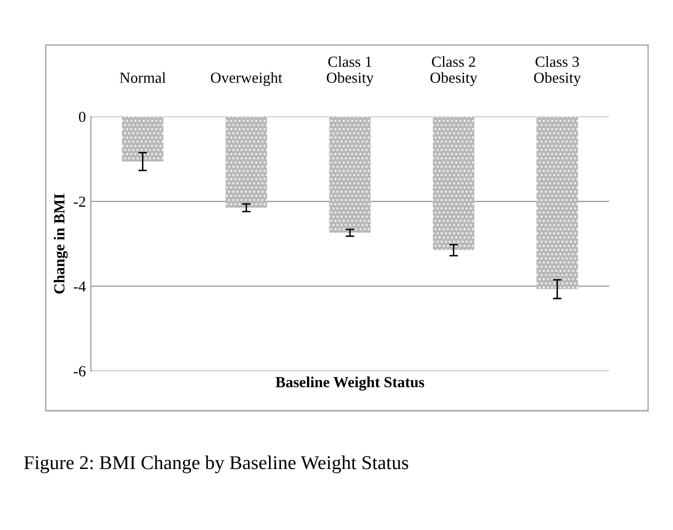 The height and width of the screenshot is (530, 673). Describe the element at coordinates (61, 244) in the screenshot. I see `y-axis-title: Change in BMI` at that location.